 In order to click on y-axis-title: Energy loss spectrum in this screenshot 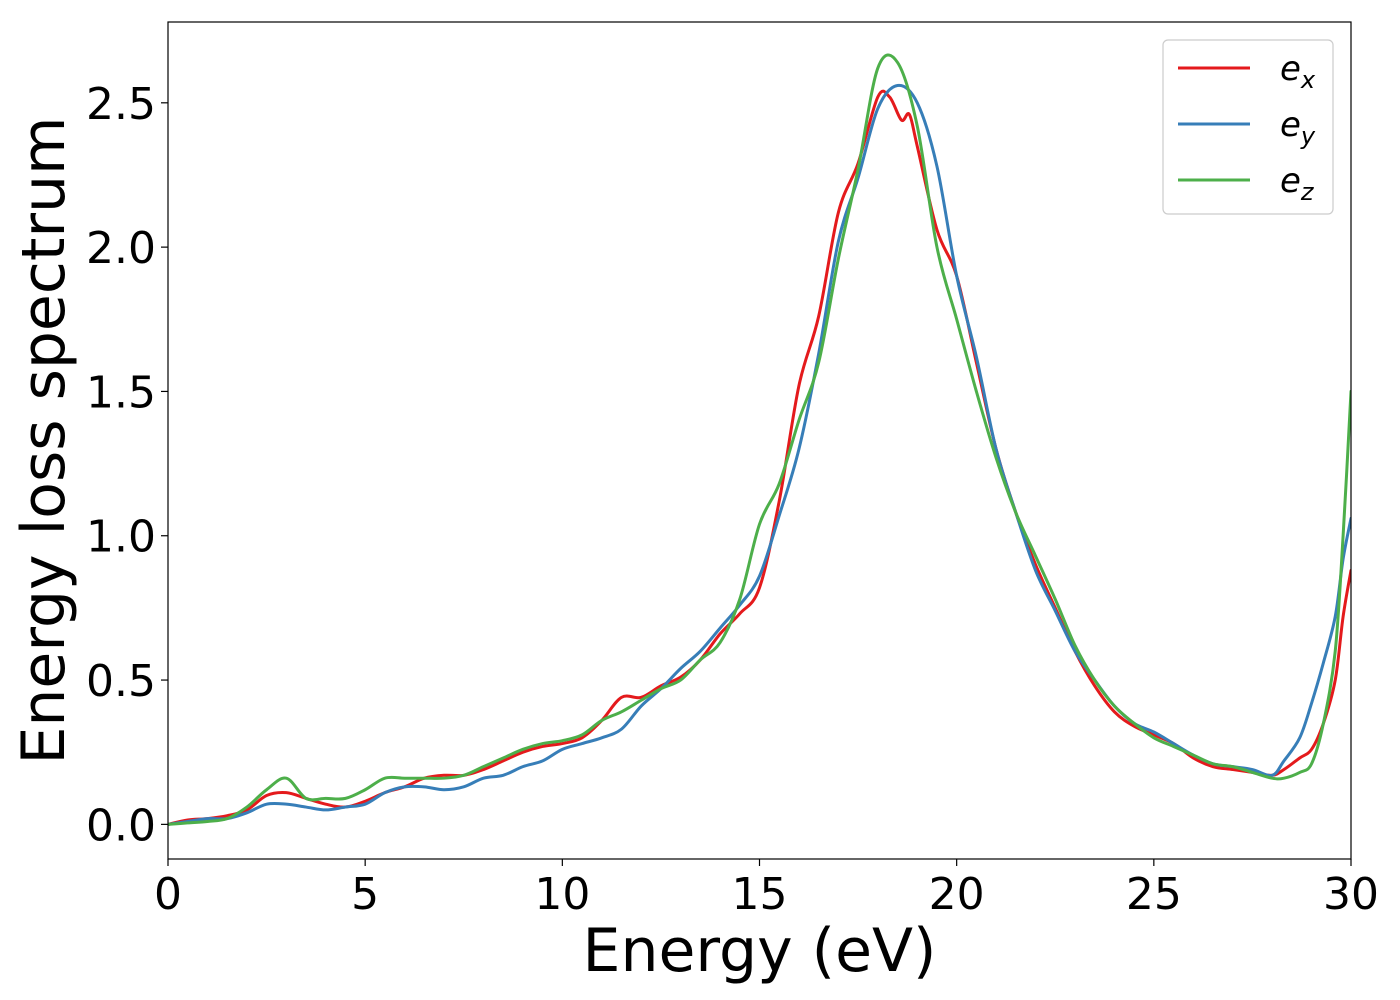, I will do `click(44, 440)`.